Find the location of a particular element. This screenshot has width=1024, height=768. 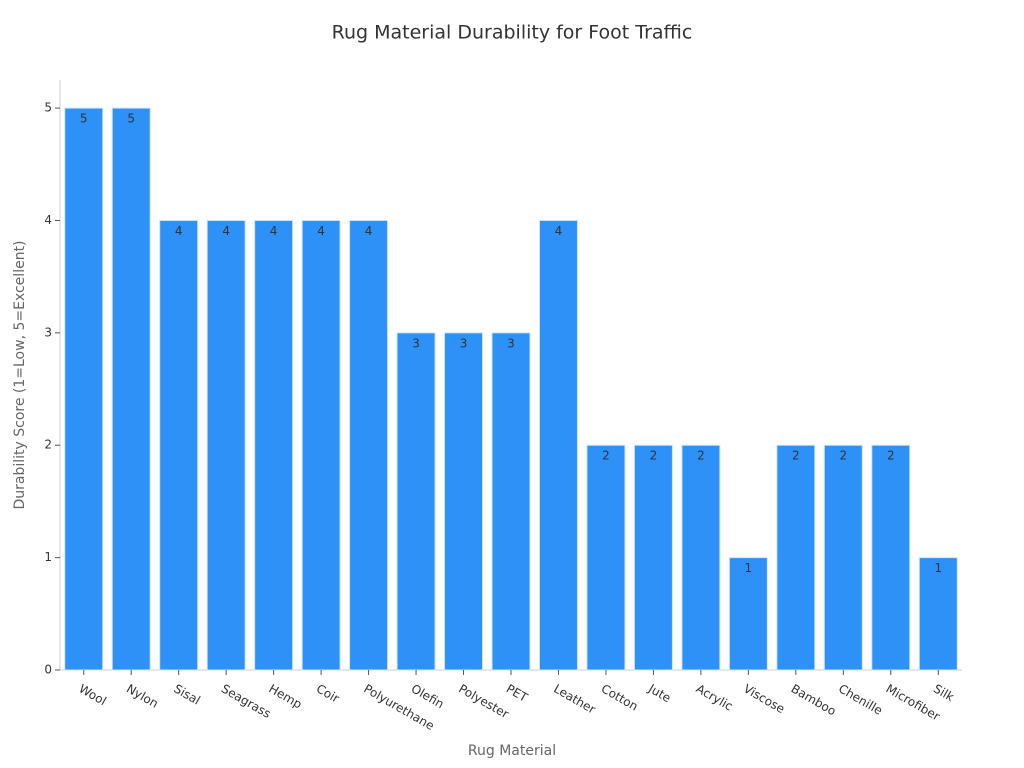

x-tick-label: Acrylic is located at coordinates (715, 698).